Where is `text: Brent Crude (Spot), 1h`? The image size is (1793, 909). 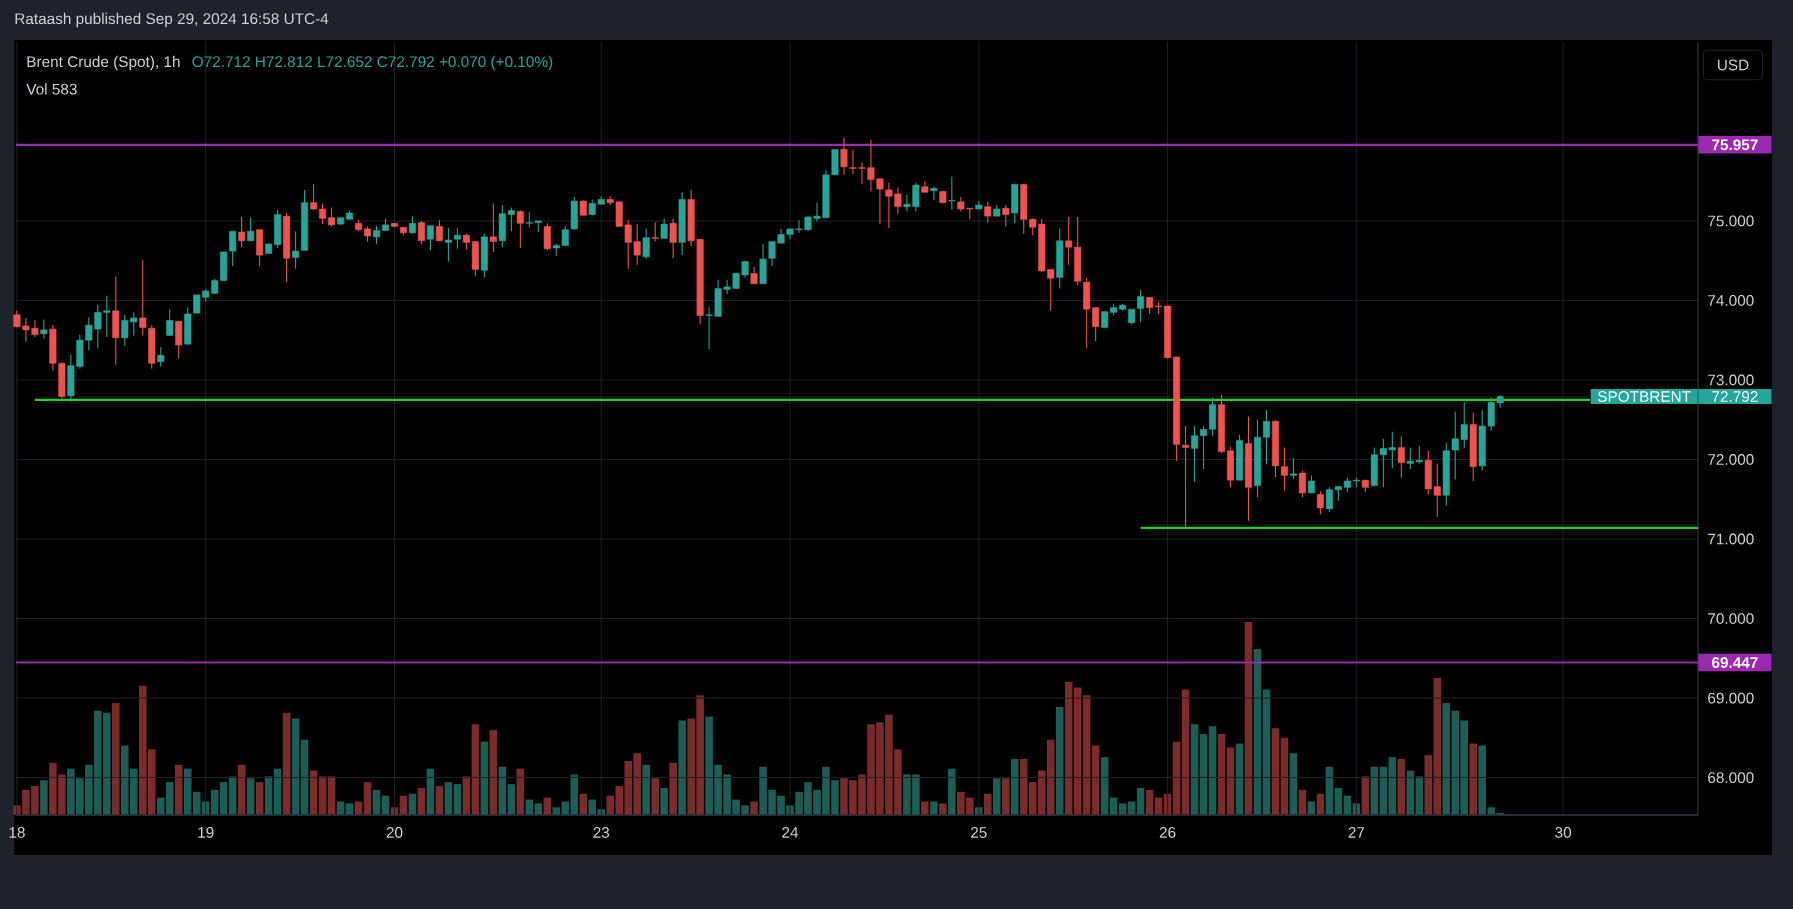 text: Brent Crude (Spot), 1h is located at coordinates (103, 63).